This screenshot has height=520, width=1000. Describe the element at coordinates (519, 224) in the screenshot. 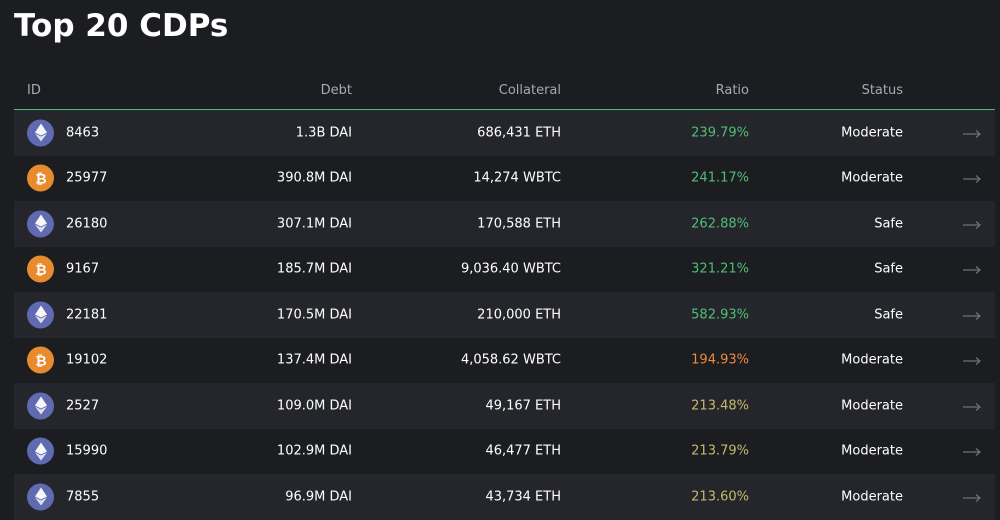

I see `cdp-collateral: 170,588 ETH` at that location.